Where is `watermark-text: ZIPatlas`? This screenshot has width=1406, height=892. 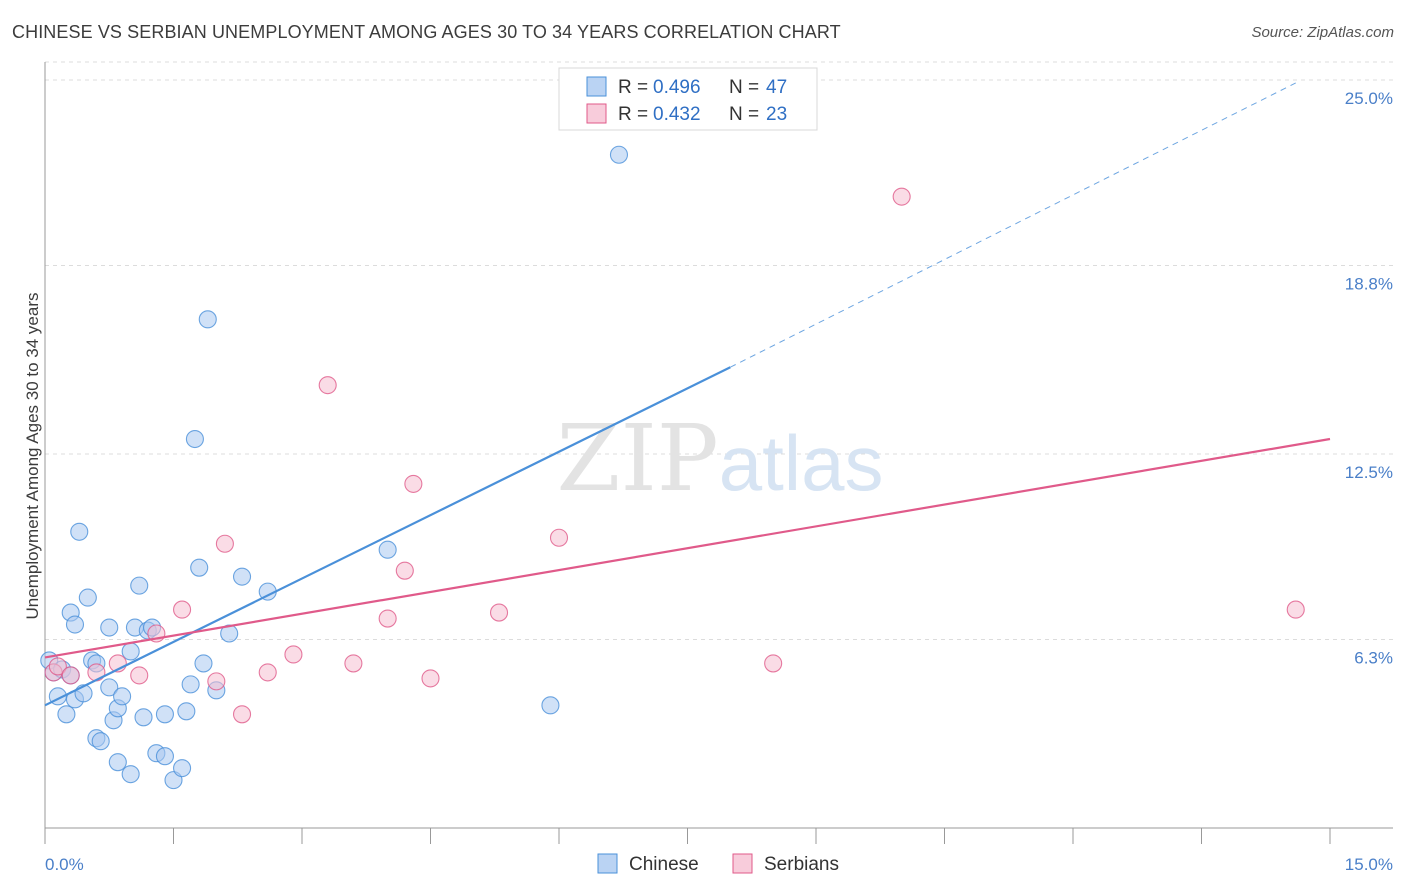 watermark-text: ZIPatlas is located at coordinates (720, 458).